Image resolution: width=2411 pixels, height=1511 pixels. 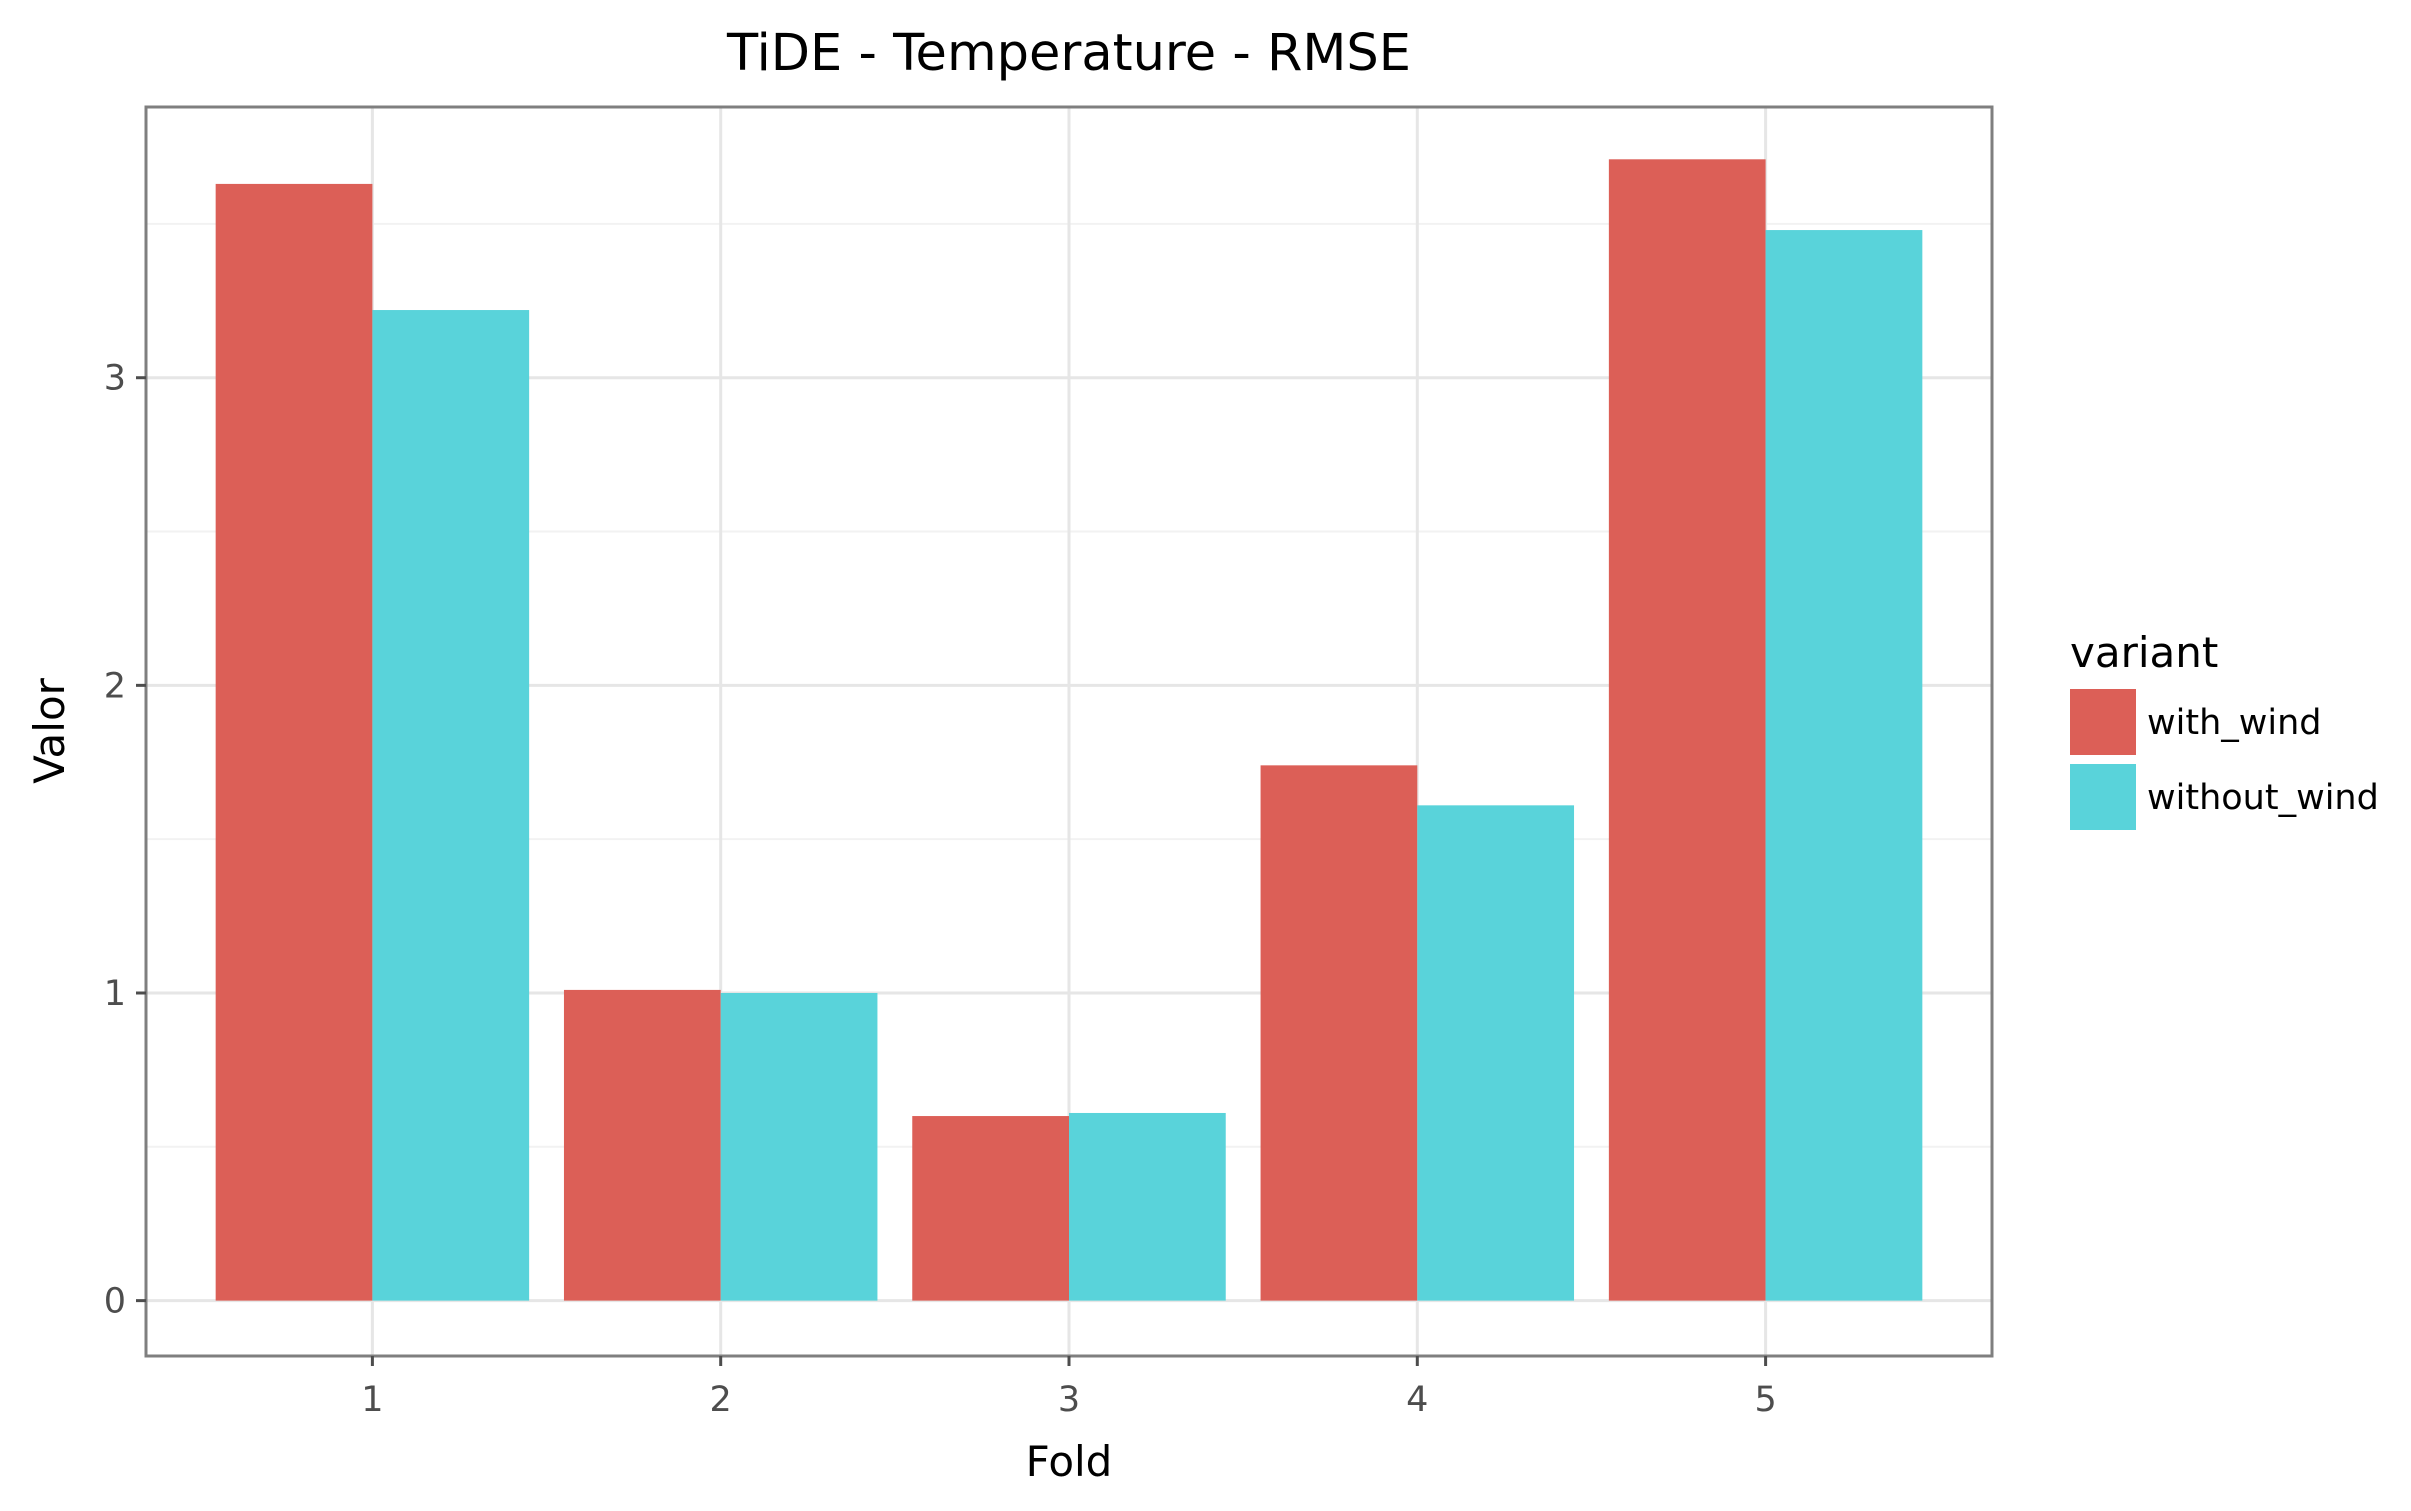 I want to click on legend-label: without_wind, so click(x=2263, y=798).